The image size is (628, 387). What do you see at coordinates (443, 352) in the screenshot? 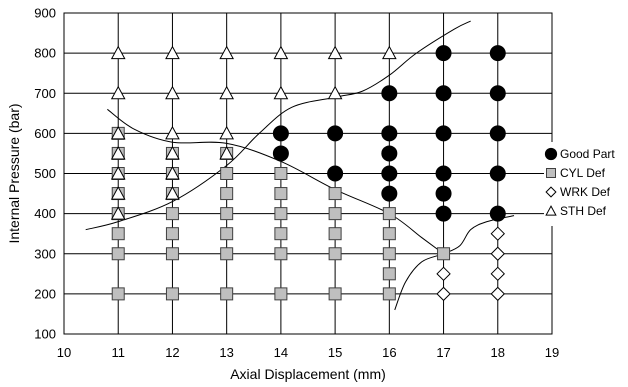
I see `x-tick-label: 17` at bounding box center [443, 352].